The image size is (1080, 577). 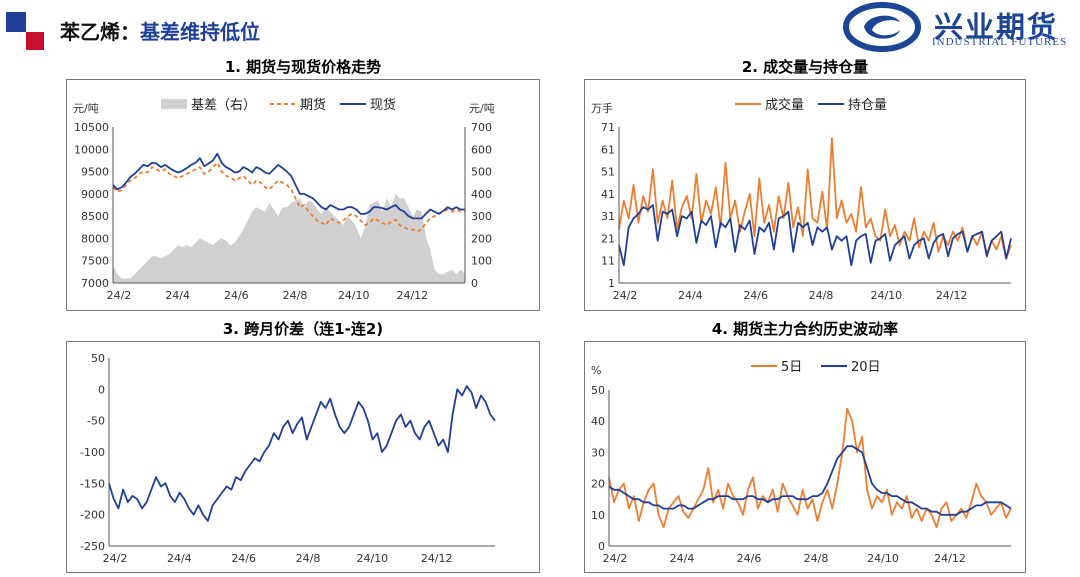 I want to click on y-tick-label: 10, so click(x=598, y=515).